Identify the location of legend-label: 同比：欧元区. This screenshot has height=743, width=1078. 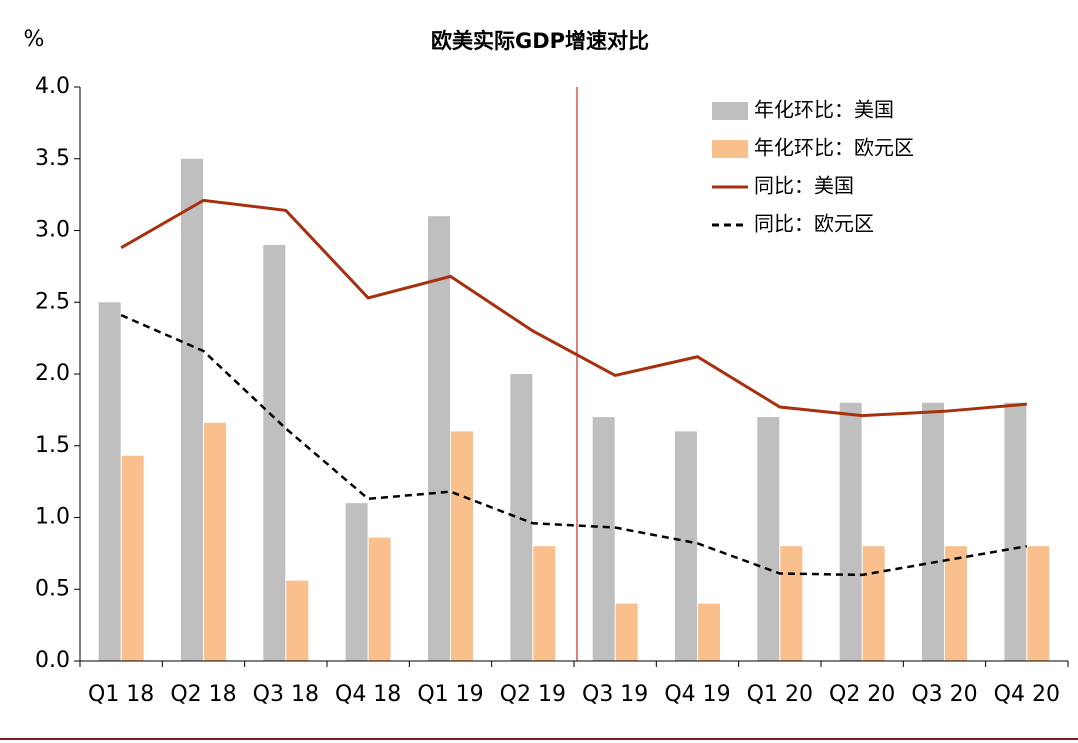
(814, 224).